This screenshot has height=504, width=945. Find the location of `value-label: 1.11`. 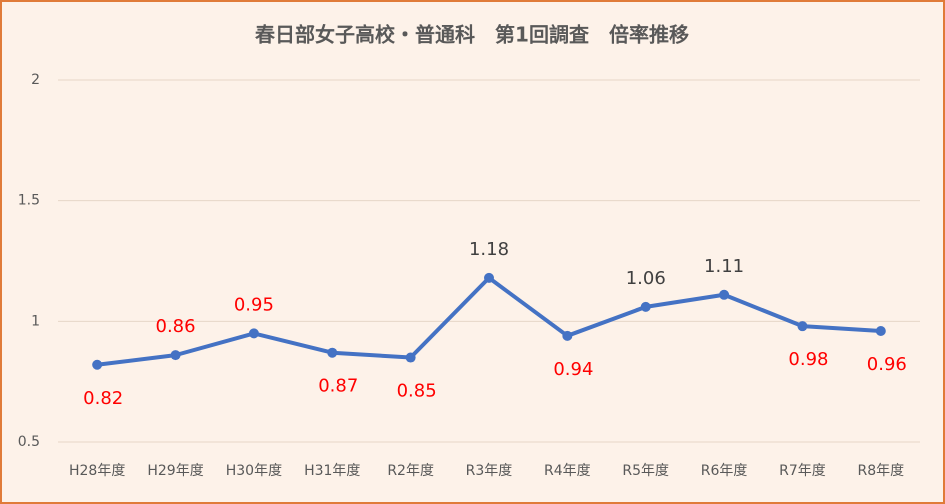

value-label: 1.11 is located at coordinates (724, 266).